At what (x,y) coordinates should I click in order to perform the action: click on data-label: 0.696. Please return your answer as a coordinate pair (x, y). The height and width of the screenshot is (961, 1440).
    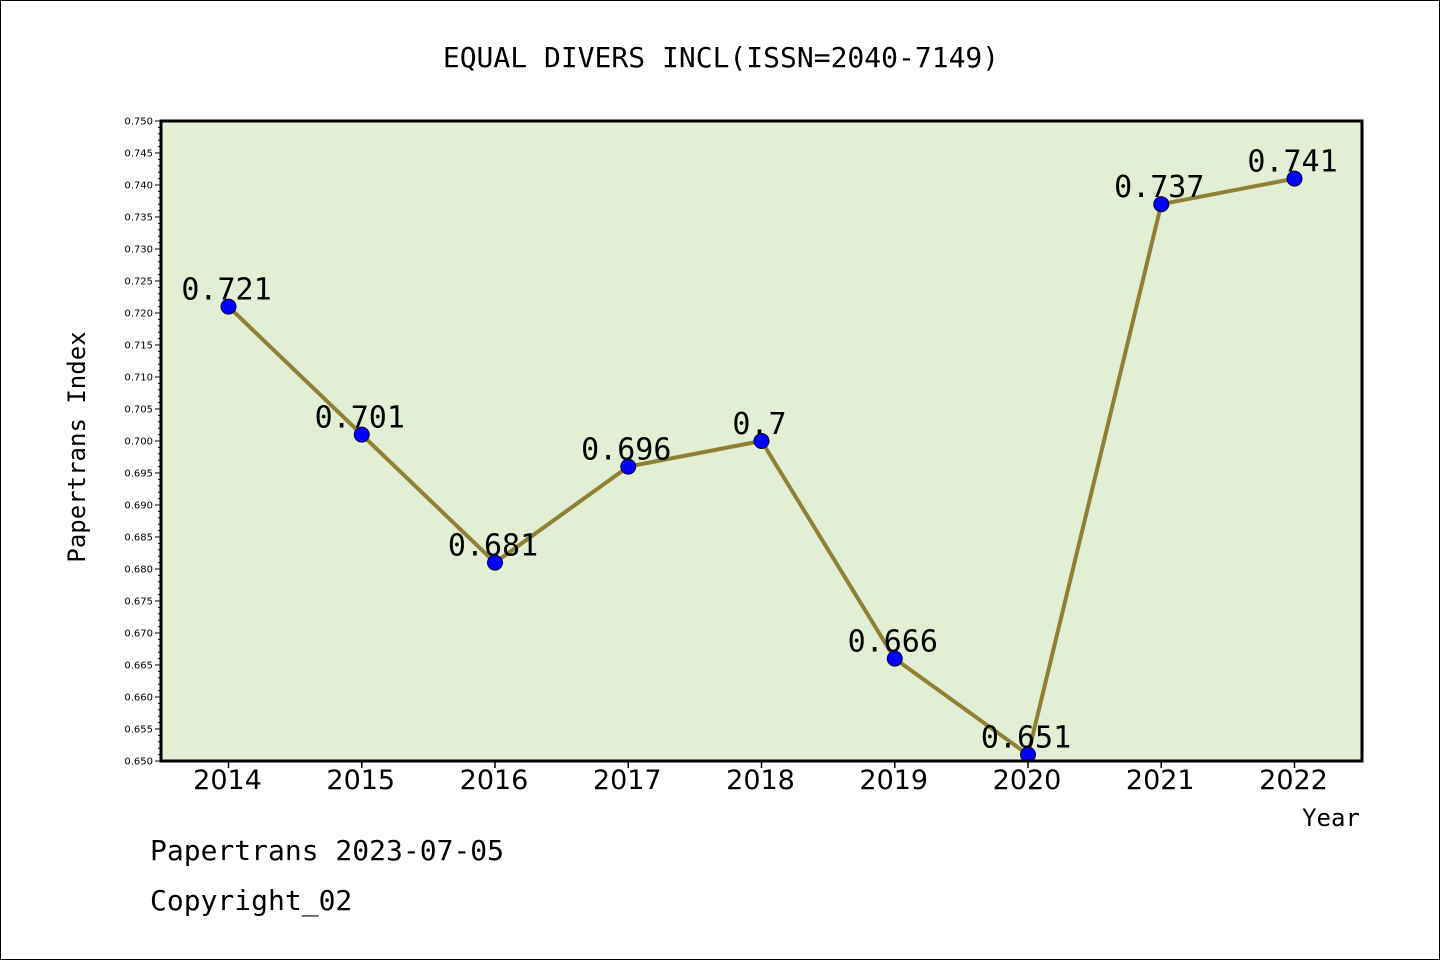
    Looking at the image, I should click on (626, 450).